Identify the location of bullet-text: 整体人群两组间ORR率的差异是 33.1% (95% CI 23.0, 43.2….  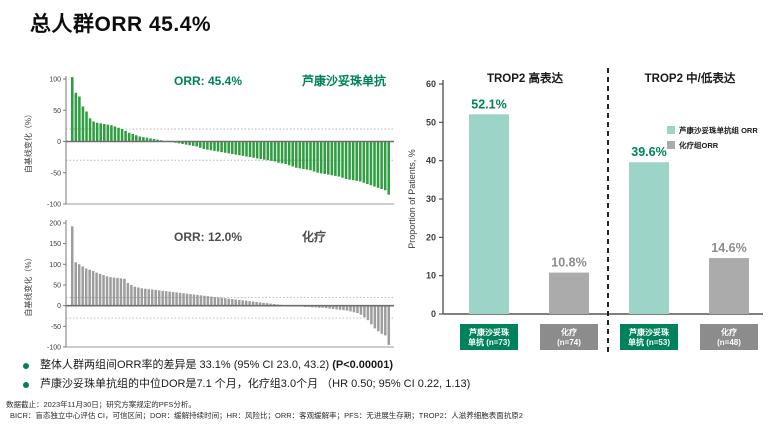
(186, 365).